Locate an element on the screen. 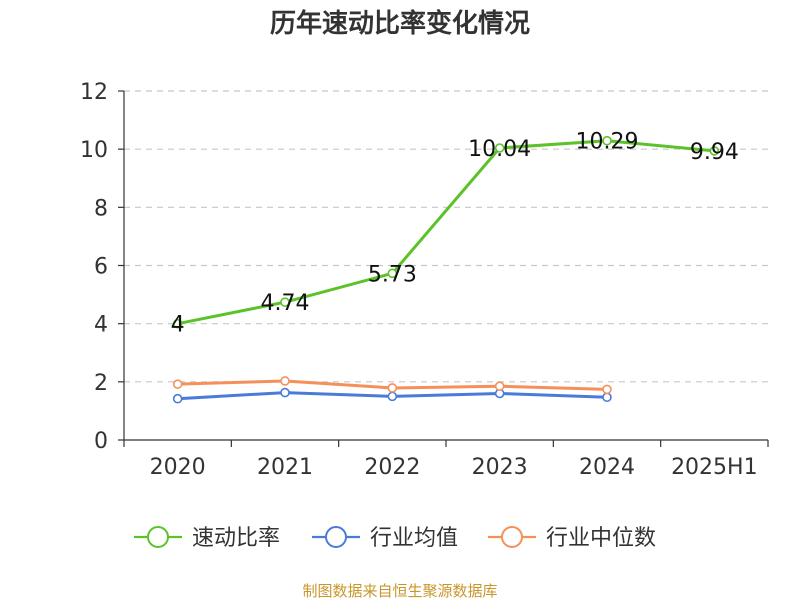  chart-title: 历年速动比率变化情况 is located at coordinates (400, 23).